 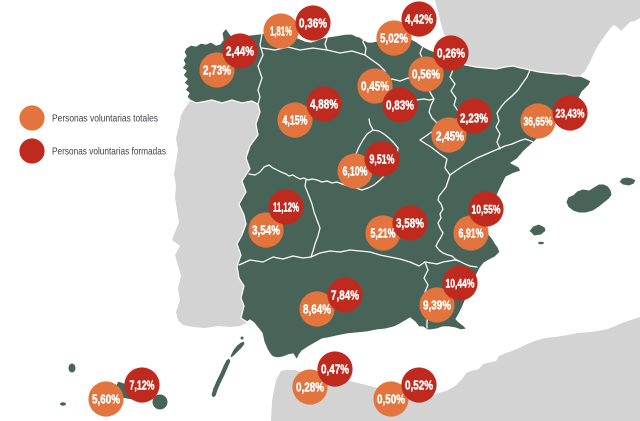 What do you see at coordinates (375, 86) in the screenshot?
I see `svg-text: 0,45%` at bounding box center [375, 86].